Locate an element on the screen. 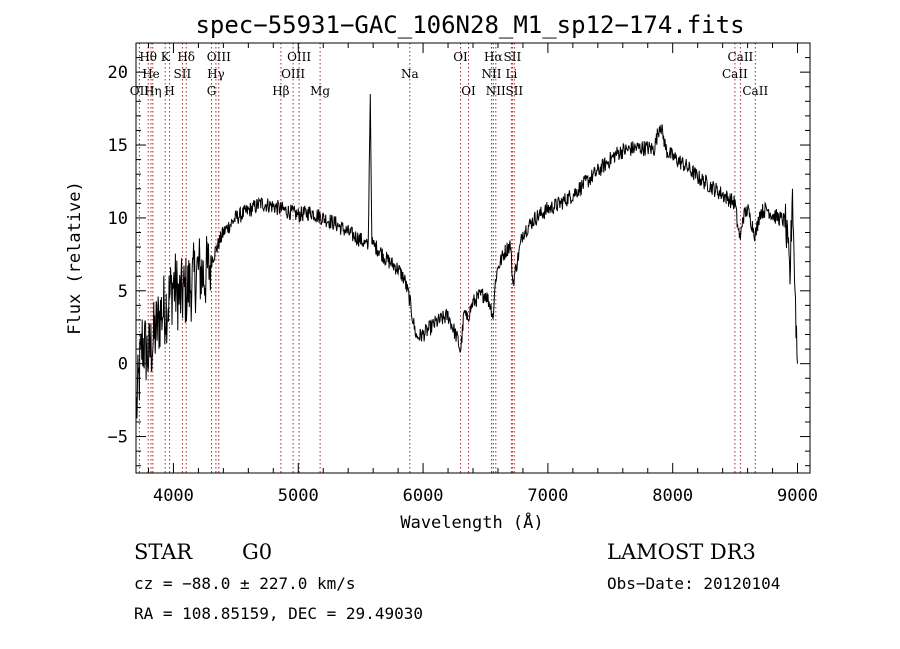  x-tick-label: 7000 is located at coordinates (547, 496).